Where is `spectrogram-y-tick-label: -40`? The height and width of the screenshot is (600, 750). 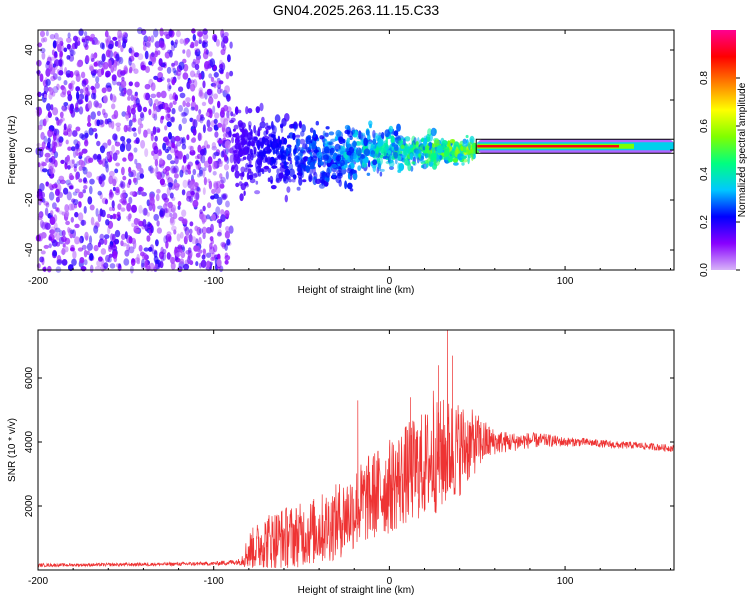 spectrogram-y-tick-label: -40 is located at coordinates (29, 249).